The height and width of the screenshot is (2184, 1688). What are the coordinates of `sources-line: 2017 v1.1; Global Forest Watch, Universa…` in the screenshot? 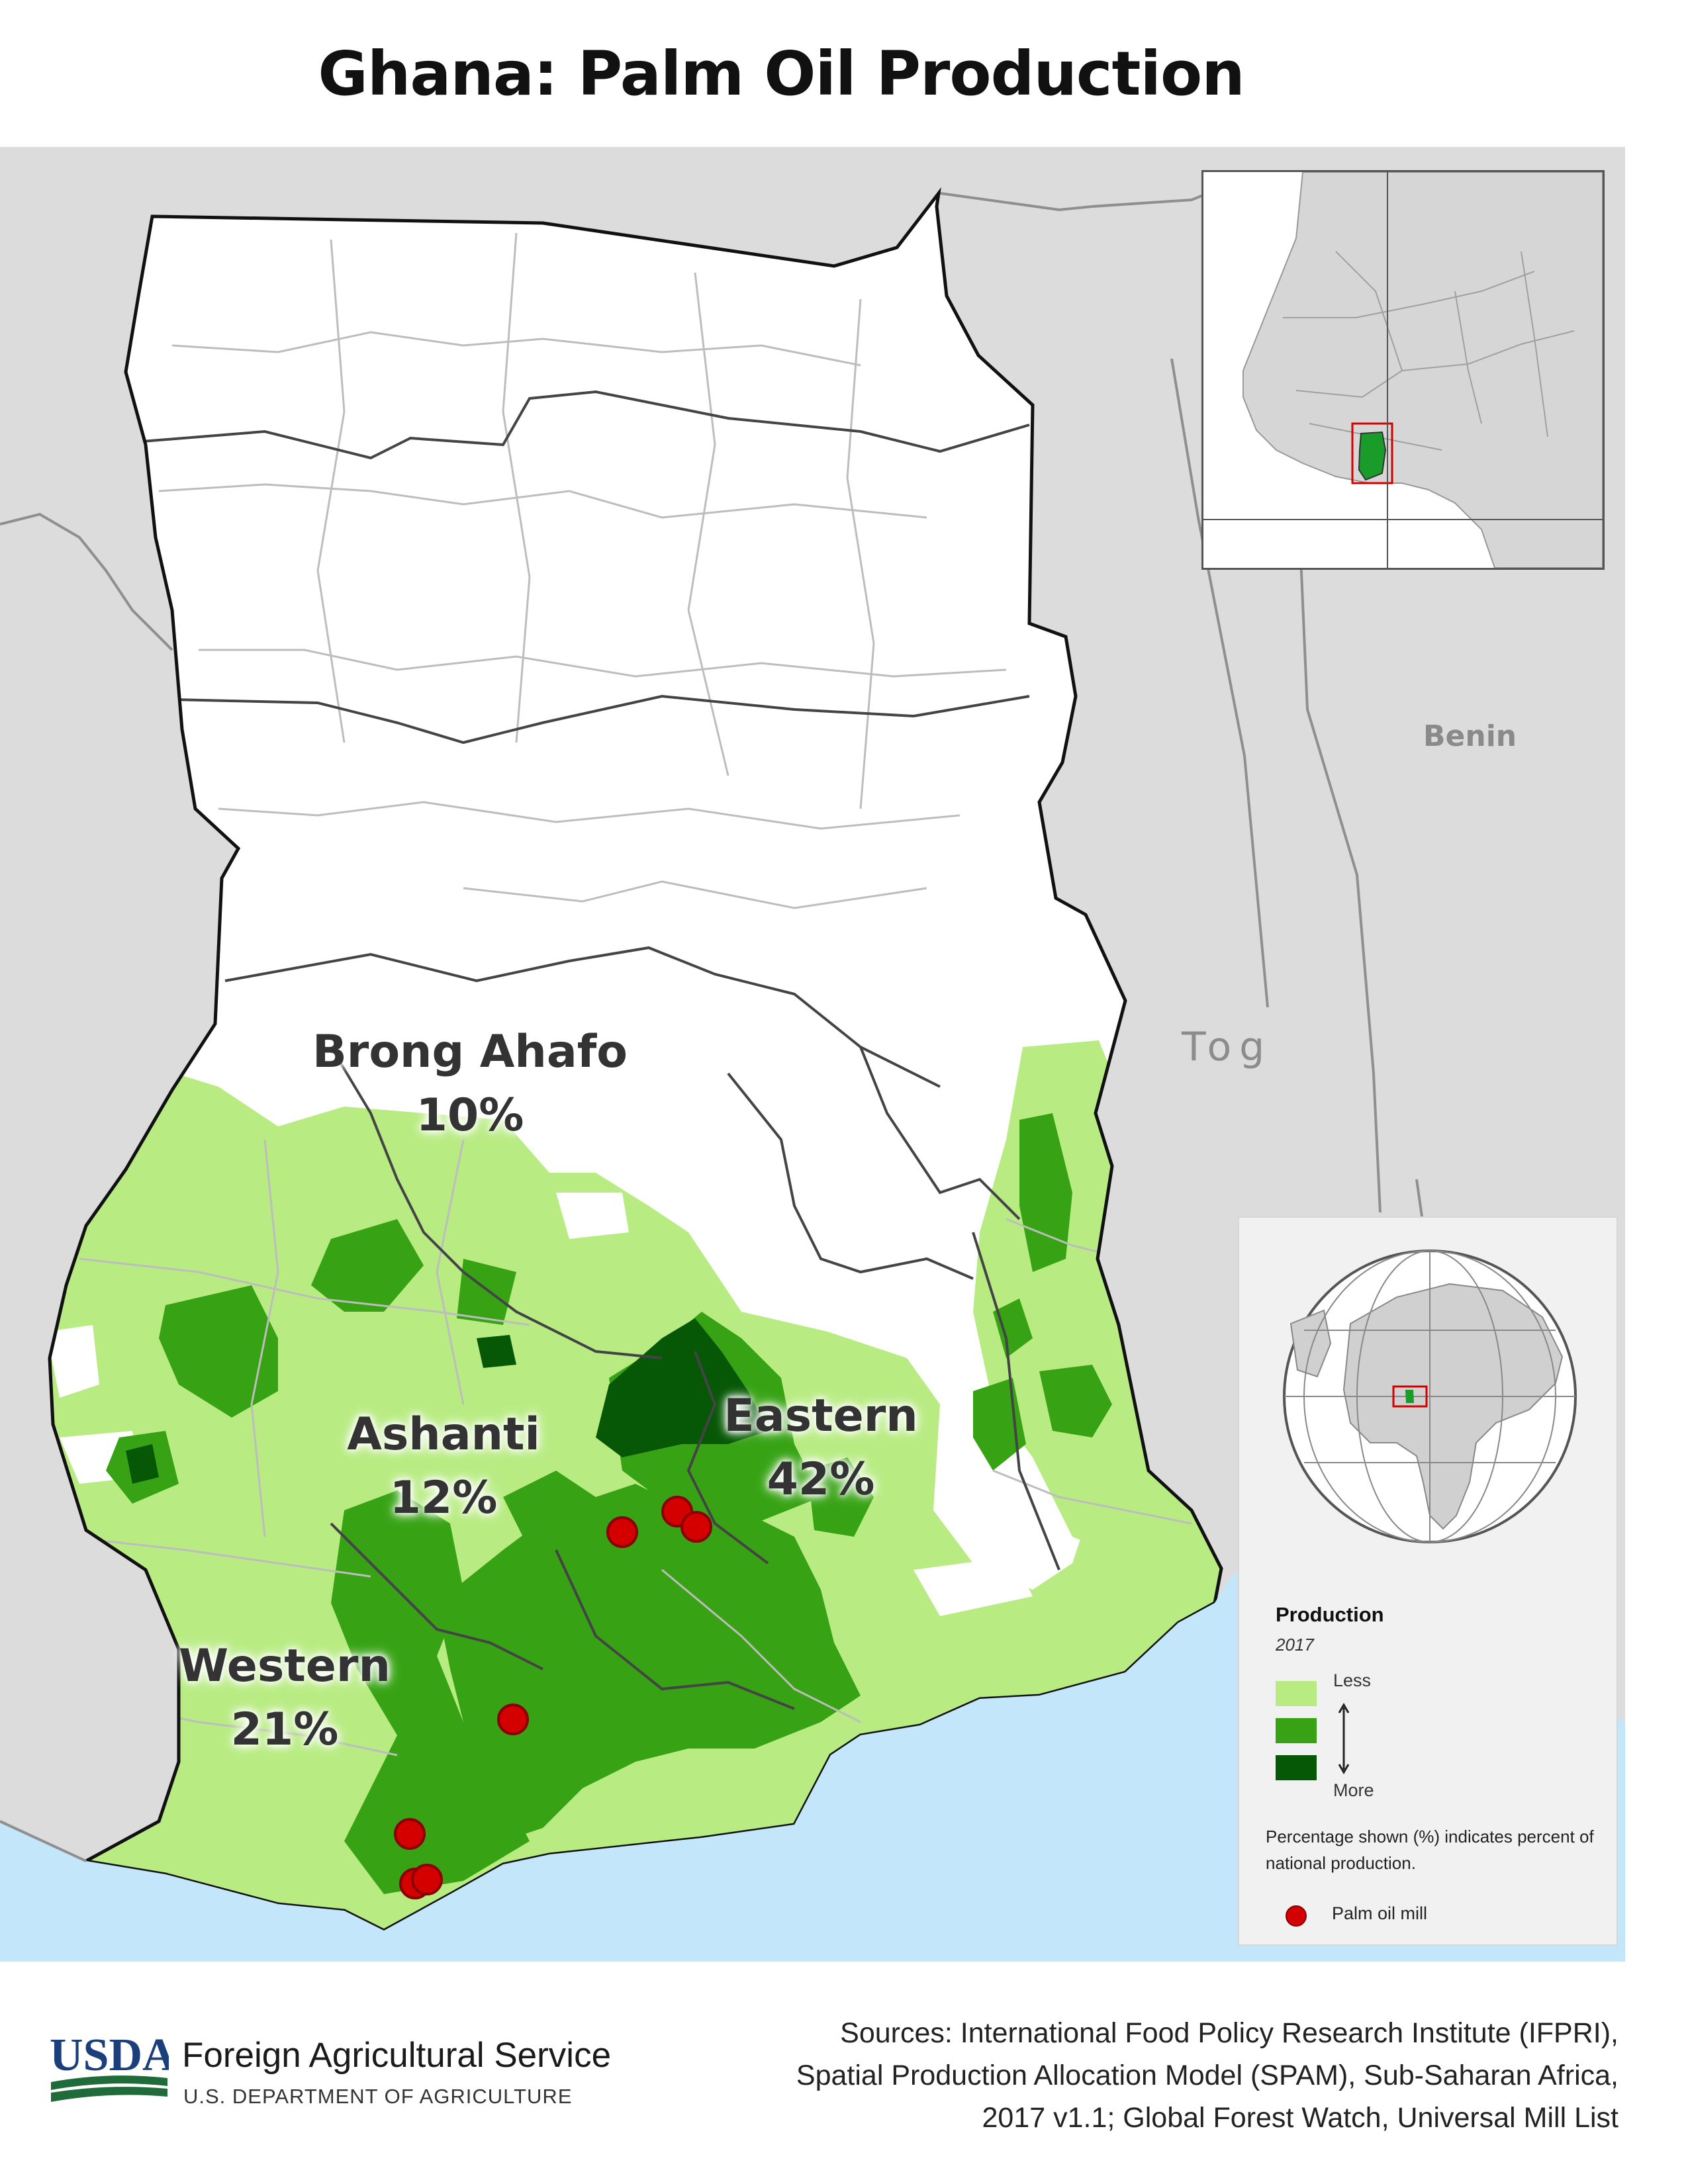 It's located at (1300, 2118).